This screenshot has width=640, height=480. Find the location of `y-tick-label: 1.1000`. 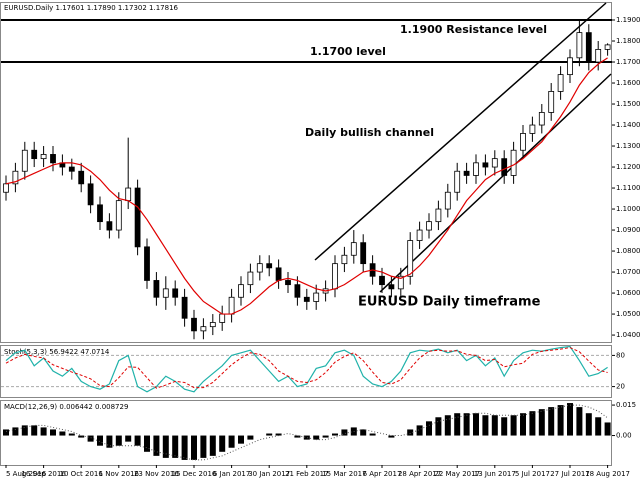

y-tick-label: 1.1000 is located at coordinates (628, 209).